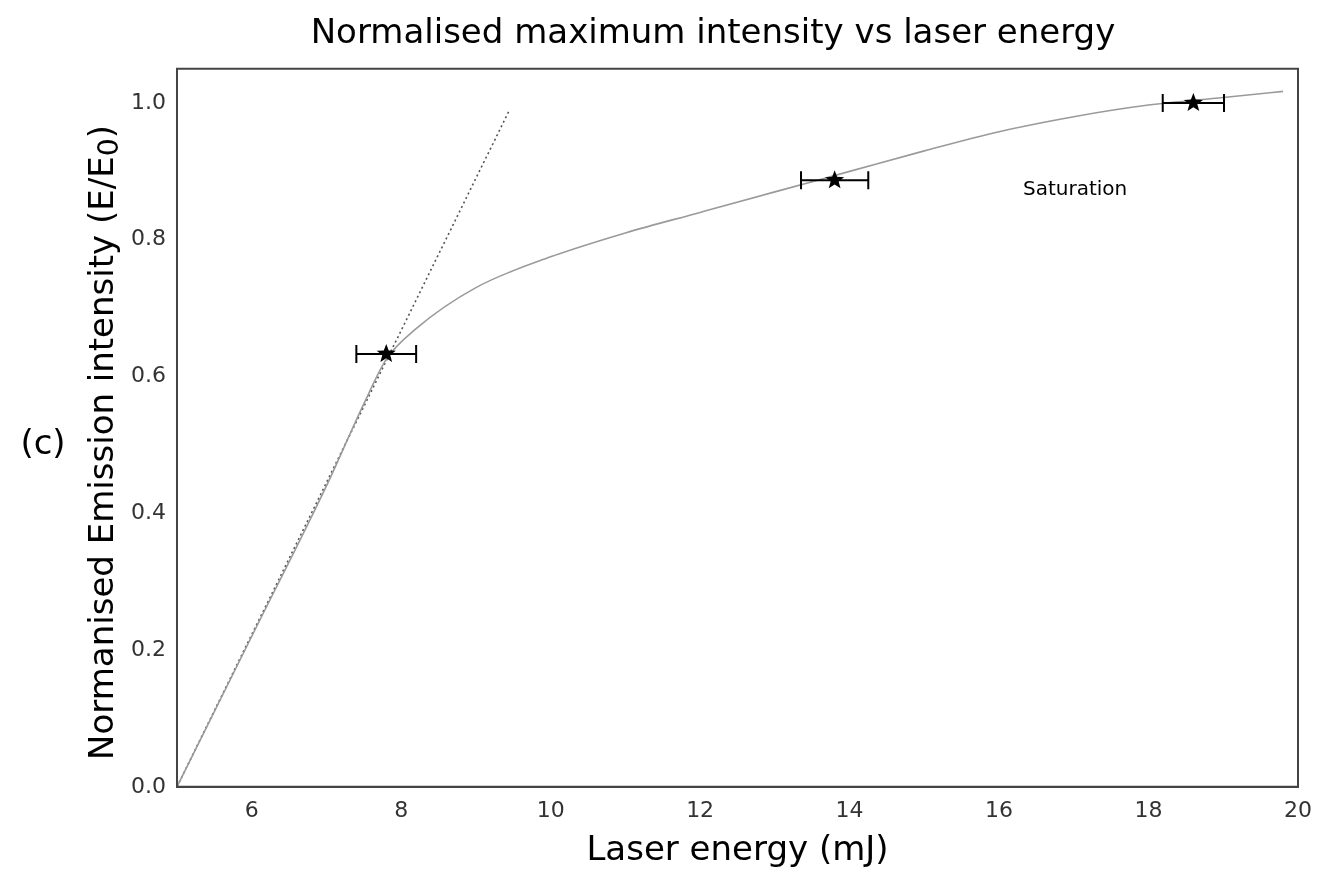 The image size is (1342, 884). I want to click on x-tick-label: 10, so click(550, 809).